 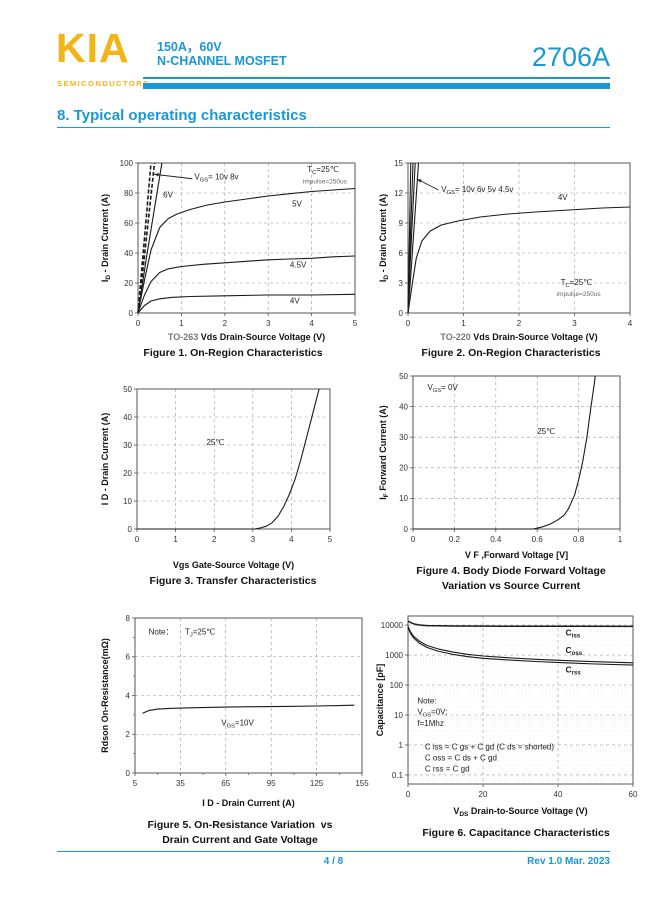 I want to click on svg-text: 2, so click(x=225, y=323).